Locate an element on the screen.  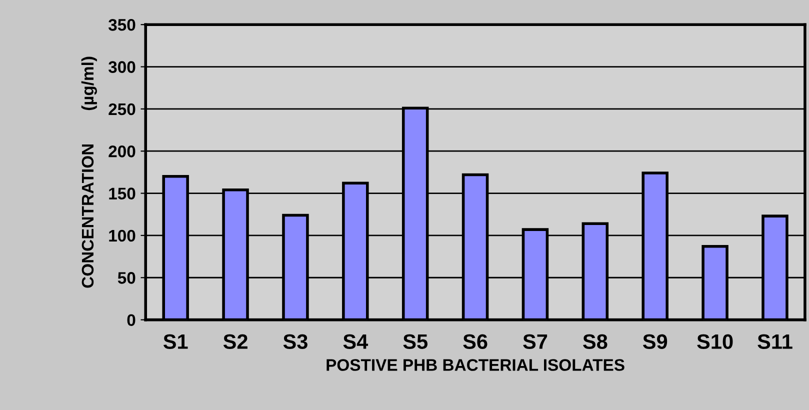
x-tick-label: S11 is located at coordinates (775, 341).